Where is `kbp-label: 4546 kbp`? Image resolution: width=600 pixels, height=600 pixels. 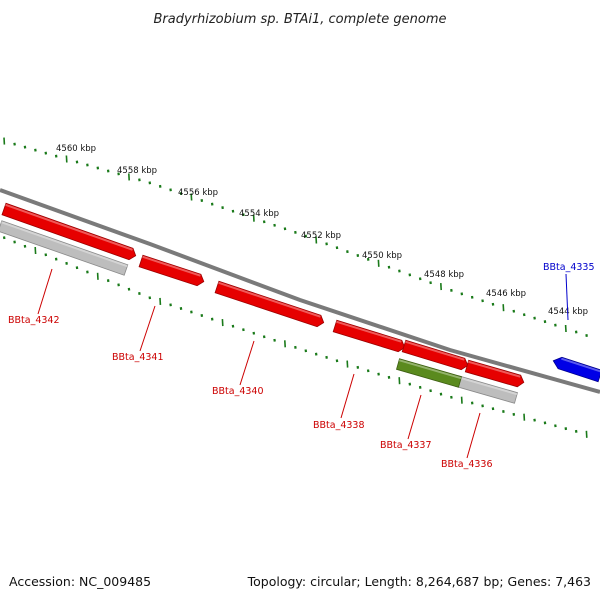 kbp-label: 4546 kbp is located at coordinates (506, 294).